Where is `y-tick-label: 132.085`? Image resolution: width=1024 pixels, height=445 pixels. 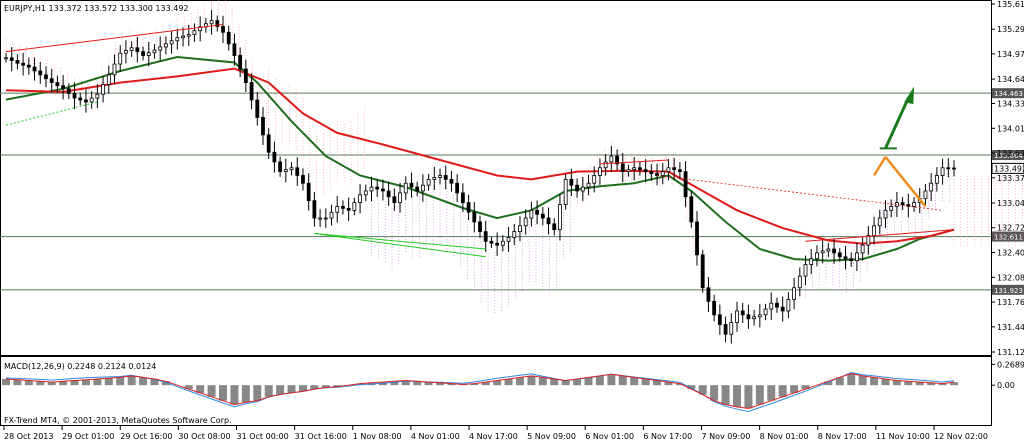
y-tick-label: 132.085 is located at coordinates (1010, 277).